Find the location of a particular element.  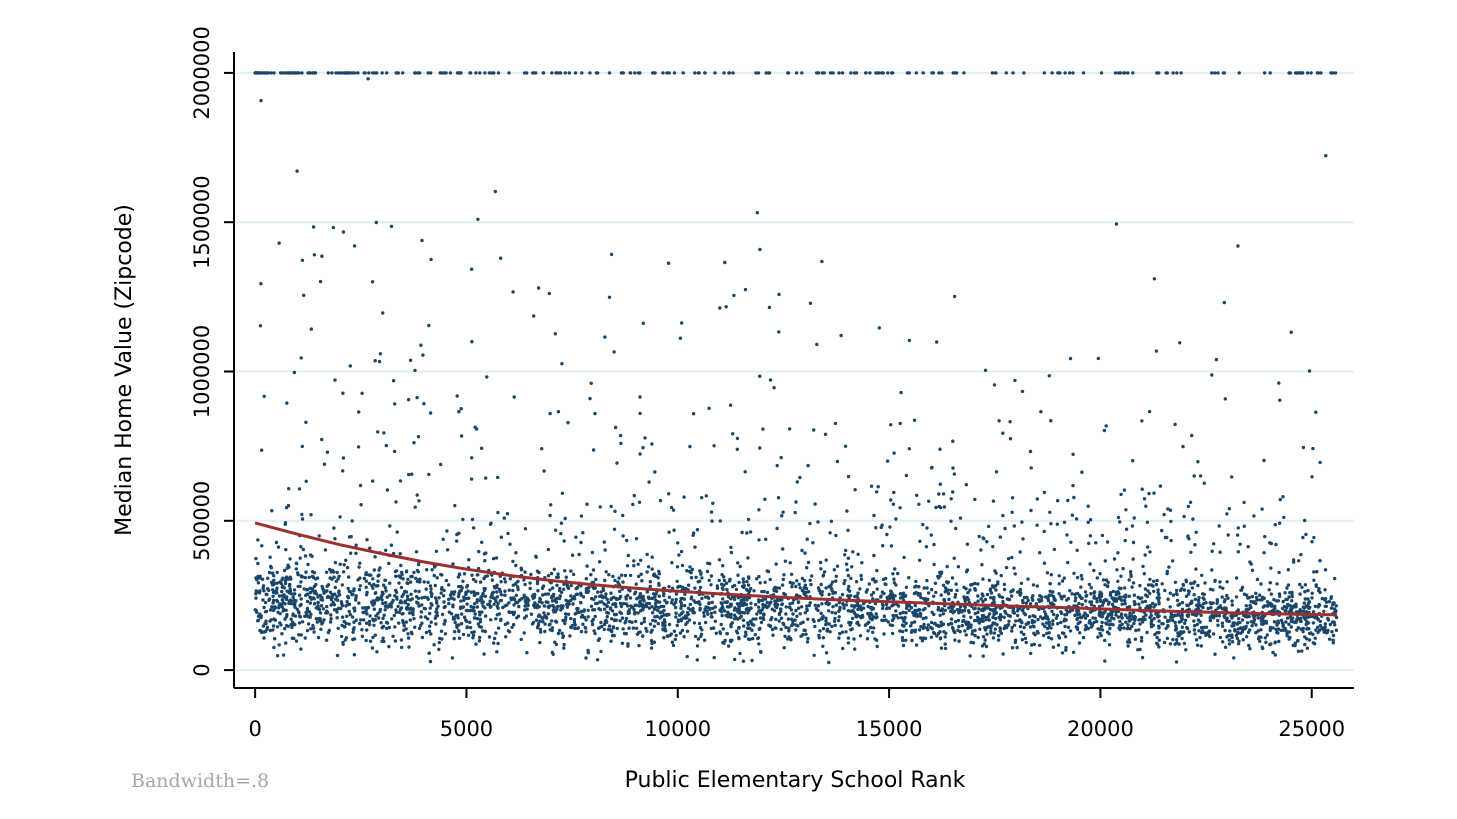

x-tick-label: 5000 is located at coordinates (466, 729).